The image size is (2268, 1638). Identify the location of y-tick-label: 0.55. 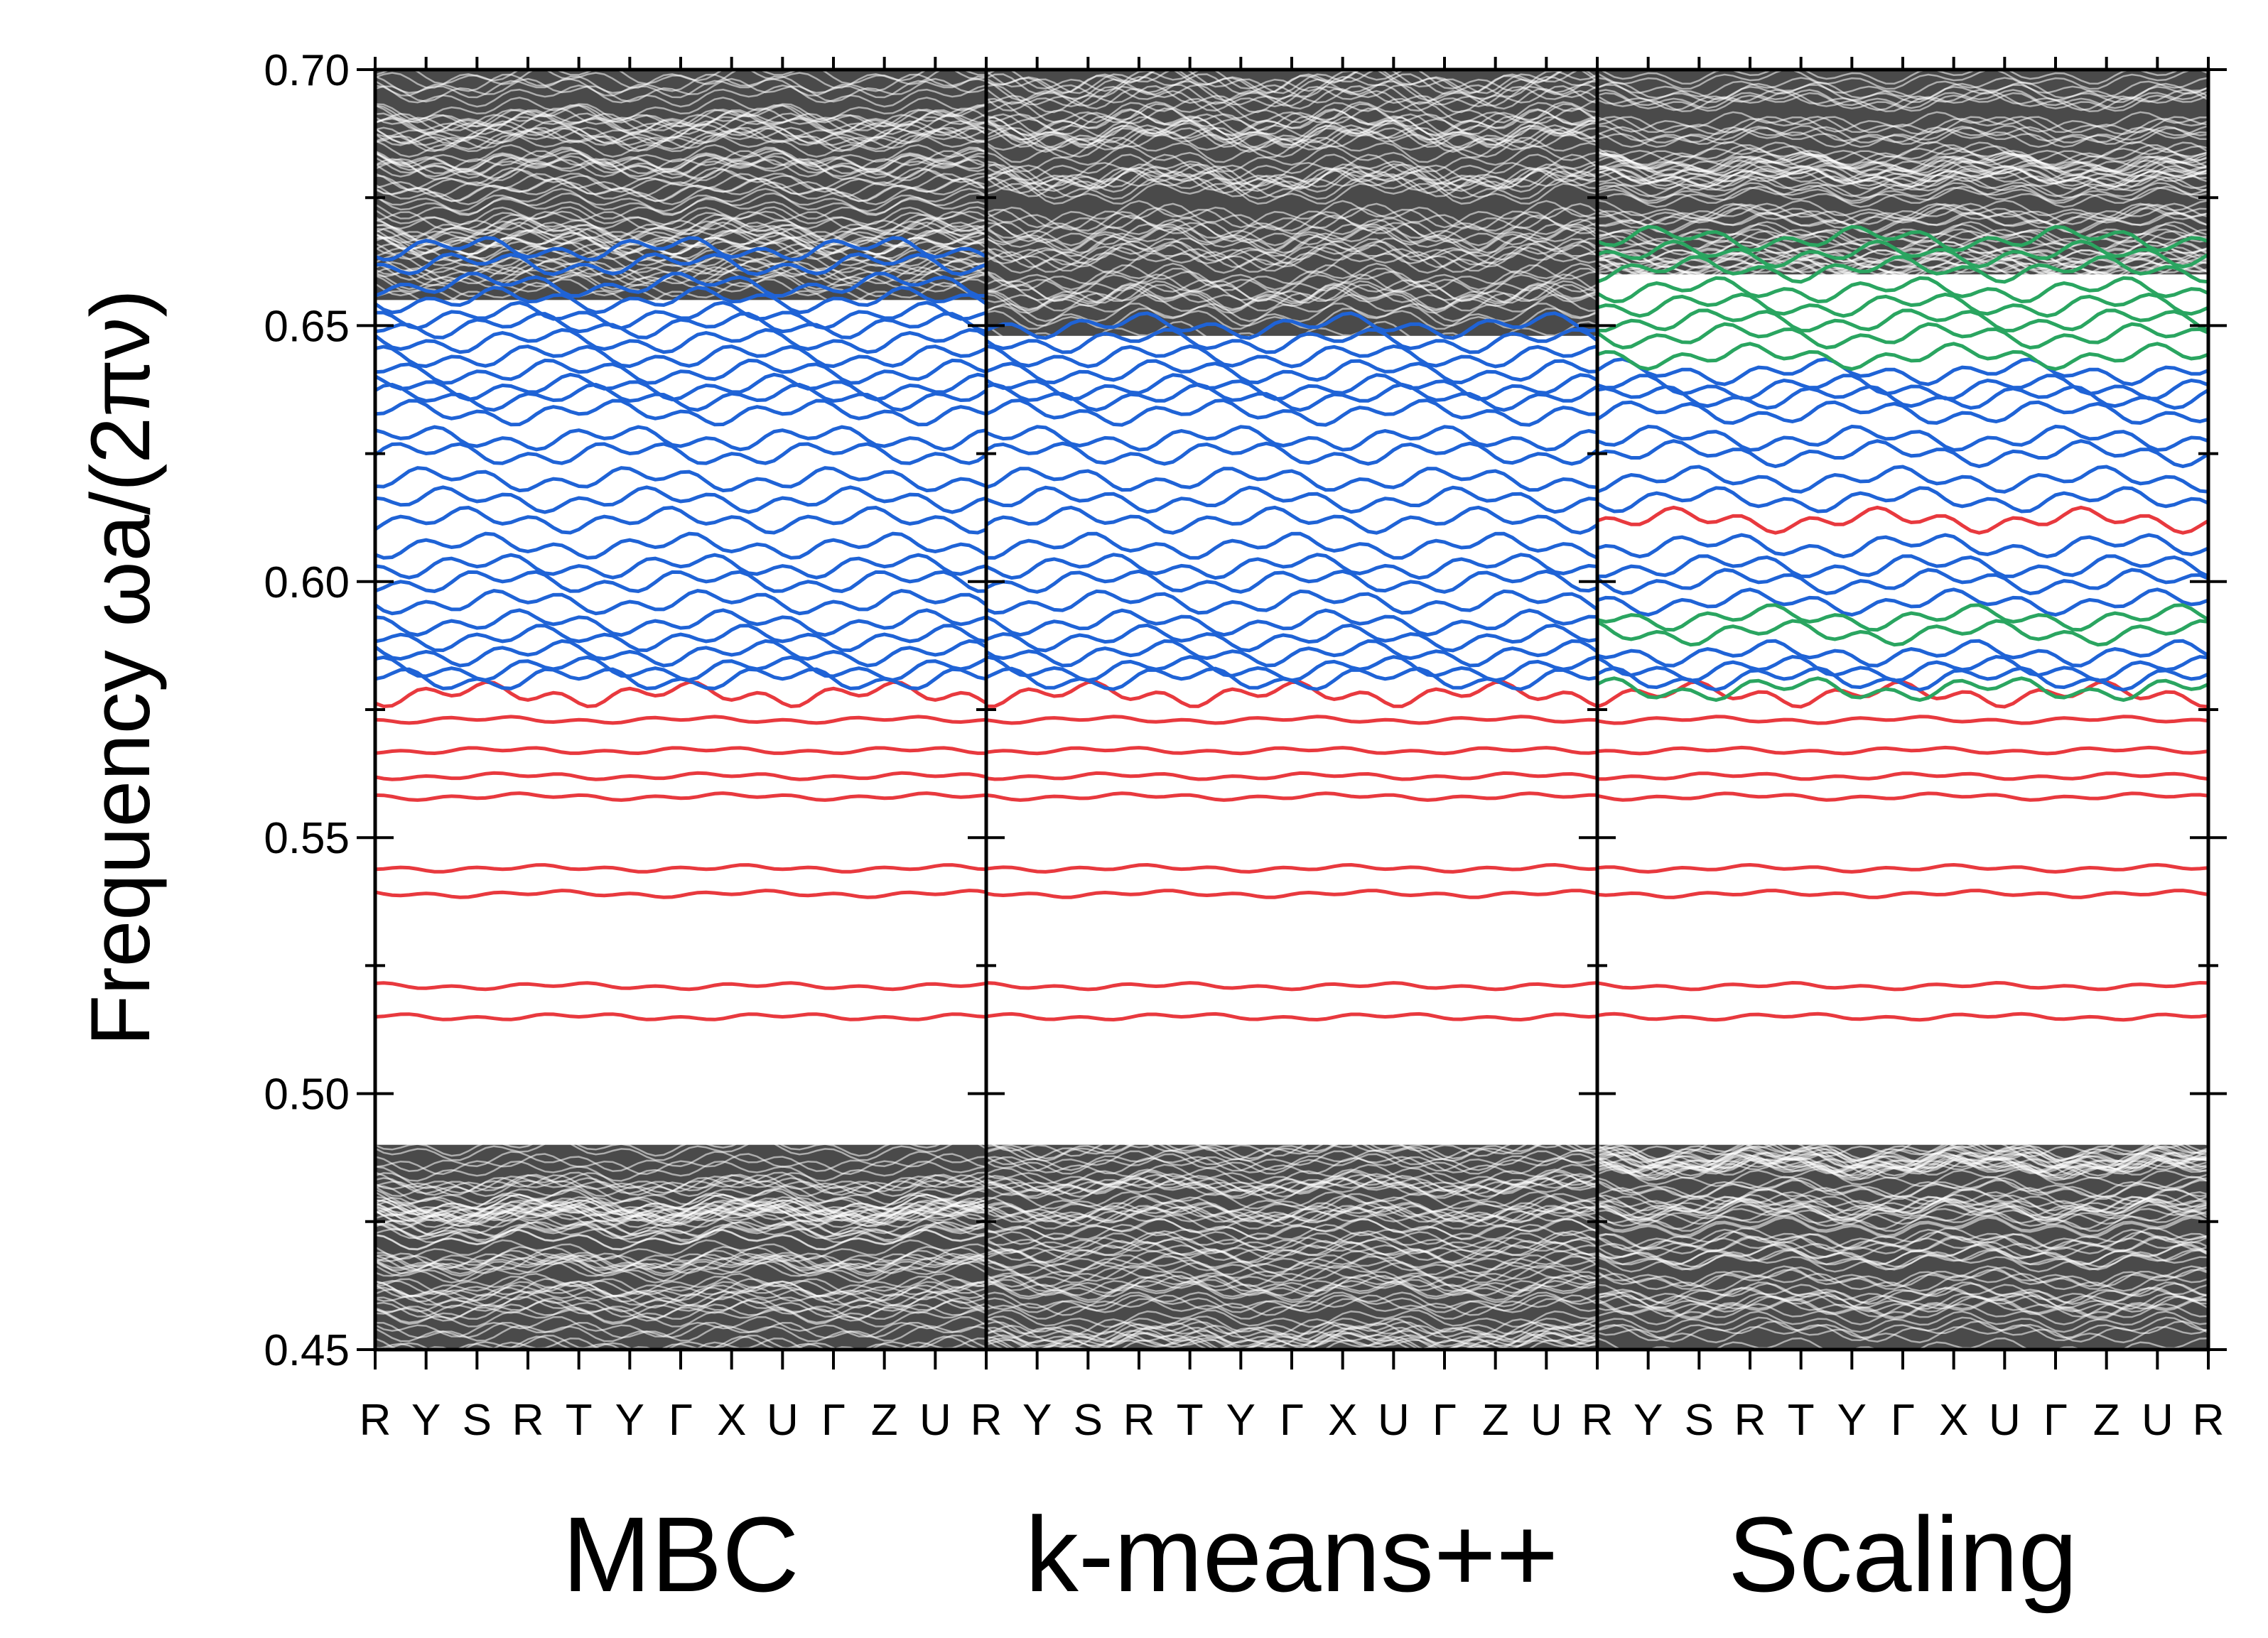
(307, 838).